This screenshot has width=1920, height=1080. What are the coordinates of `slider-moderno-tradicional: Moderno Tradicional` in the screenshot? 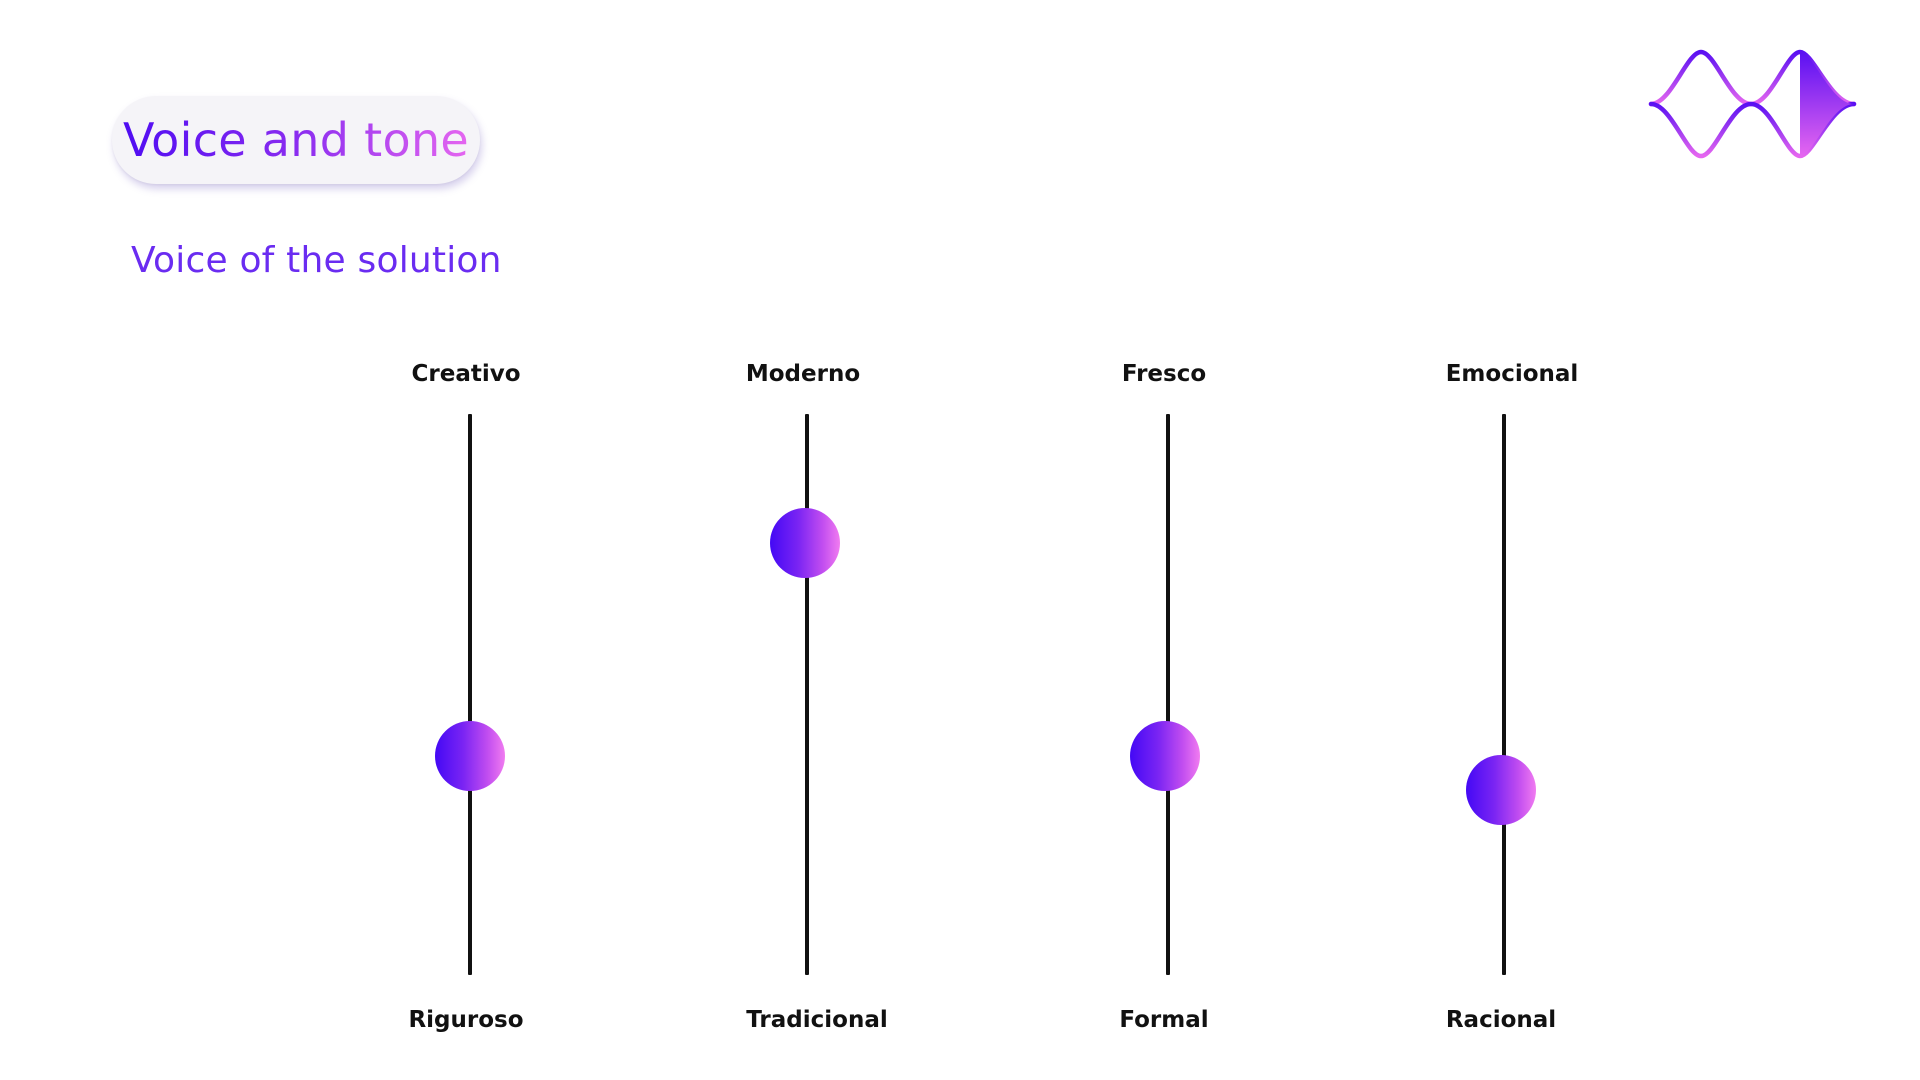 It's located at (805, 698).